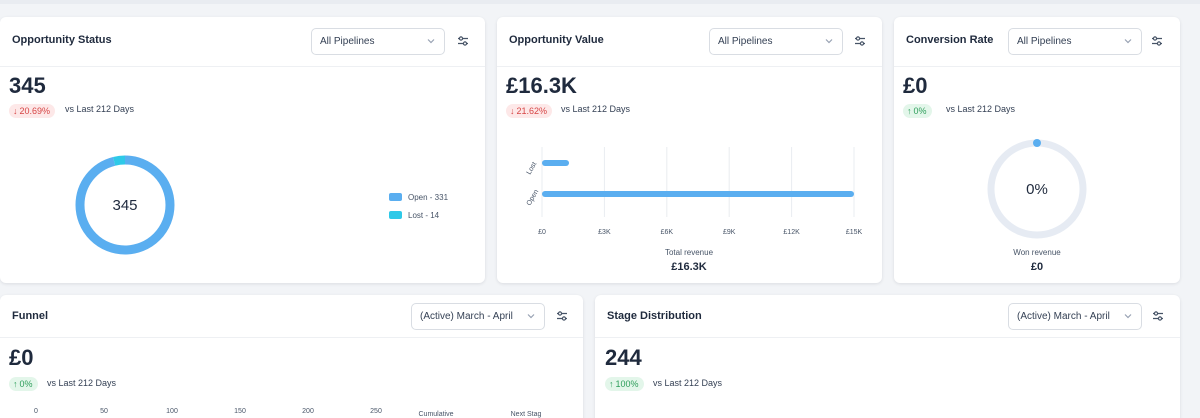  I want to click on funnel-column-header: Cumulative, so click(436, 414).